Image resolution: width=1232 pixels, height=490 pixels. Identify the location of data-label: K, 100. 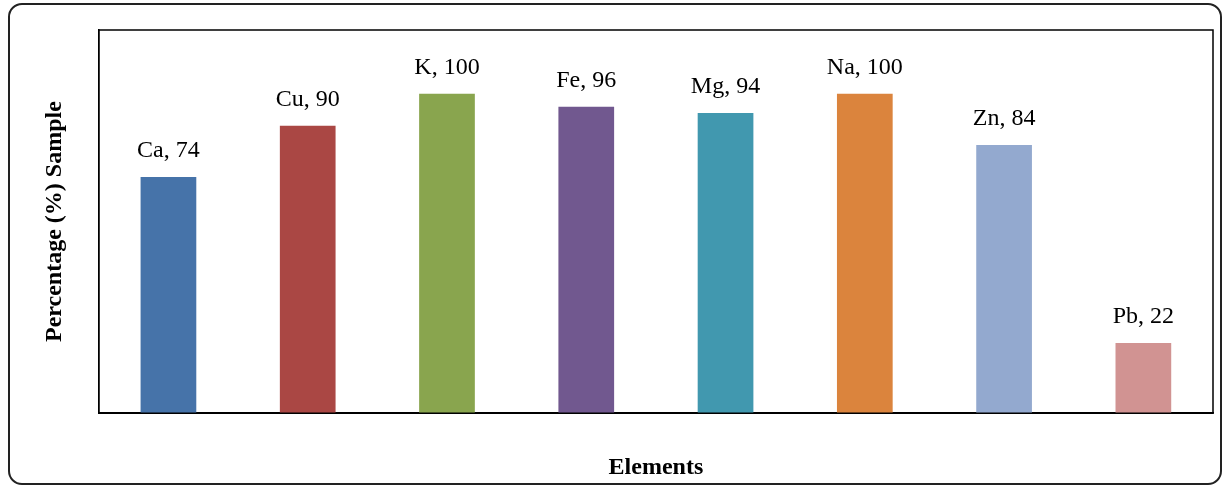
(447, 66).